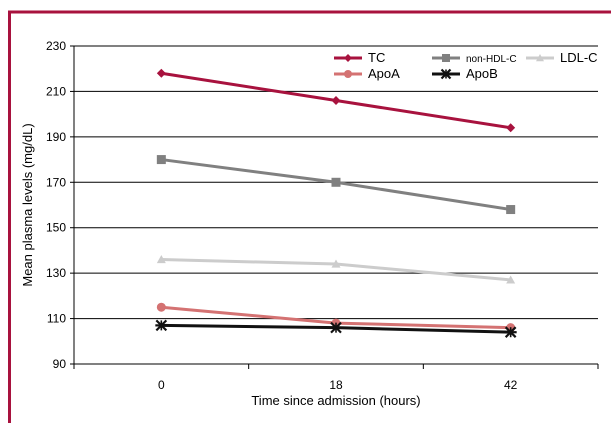 This screenshot has height=423, width=611. I want to click on legend: TC non-HDL-C LDL-C ApoA ApoB, so click(466, 65).